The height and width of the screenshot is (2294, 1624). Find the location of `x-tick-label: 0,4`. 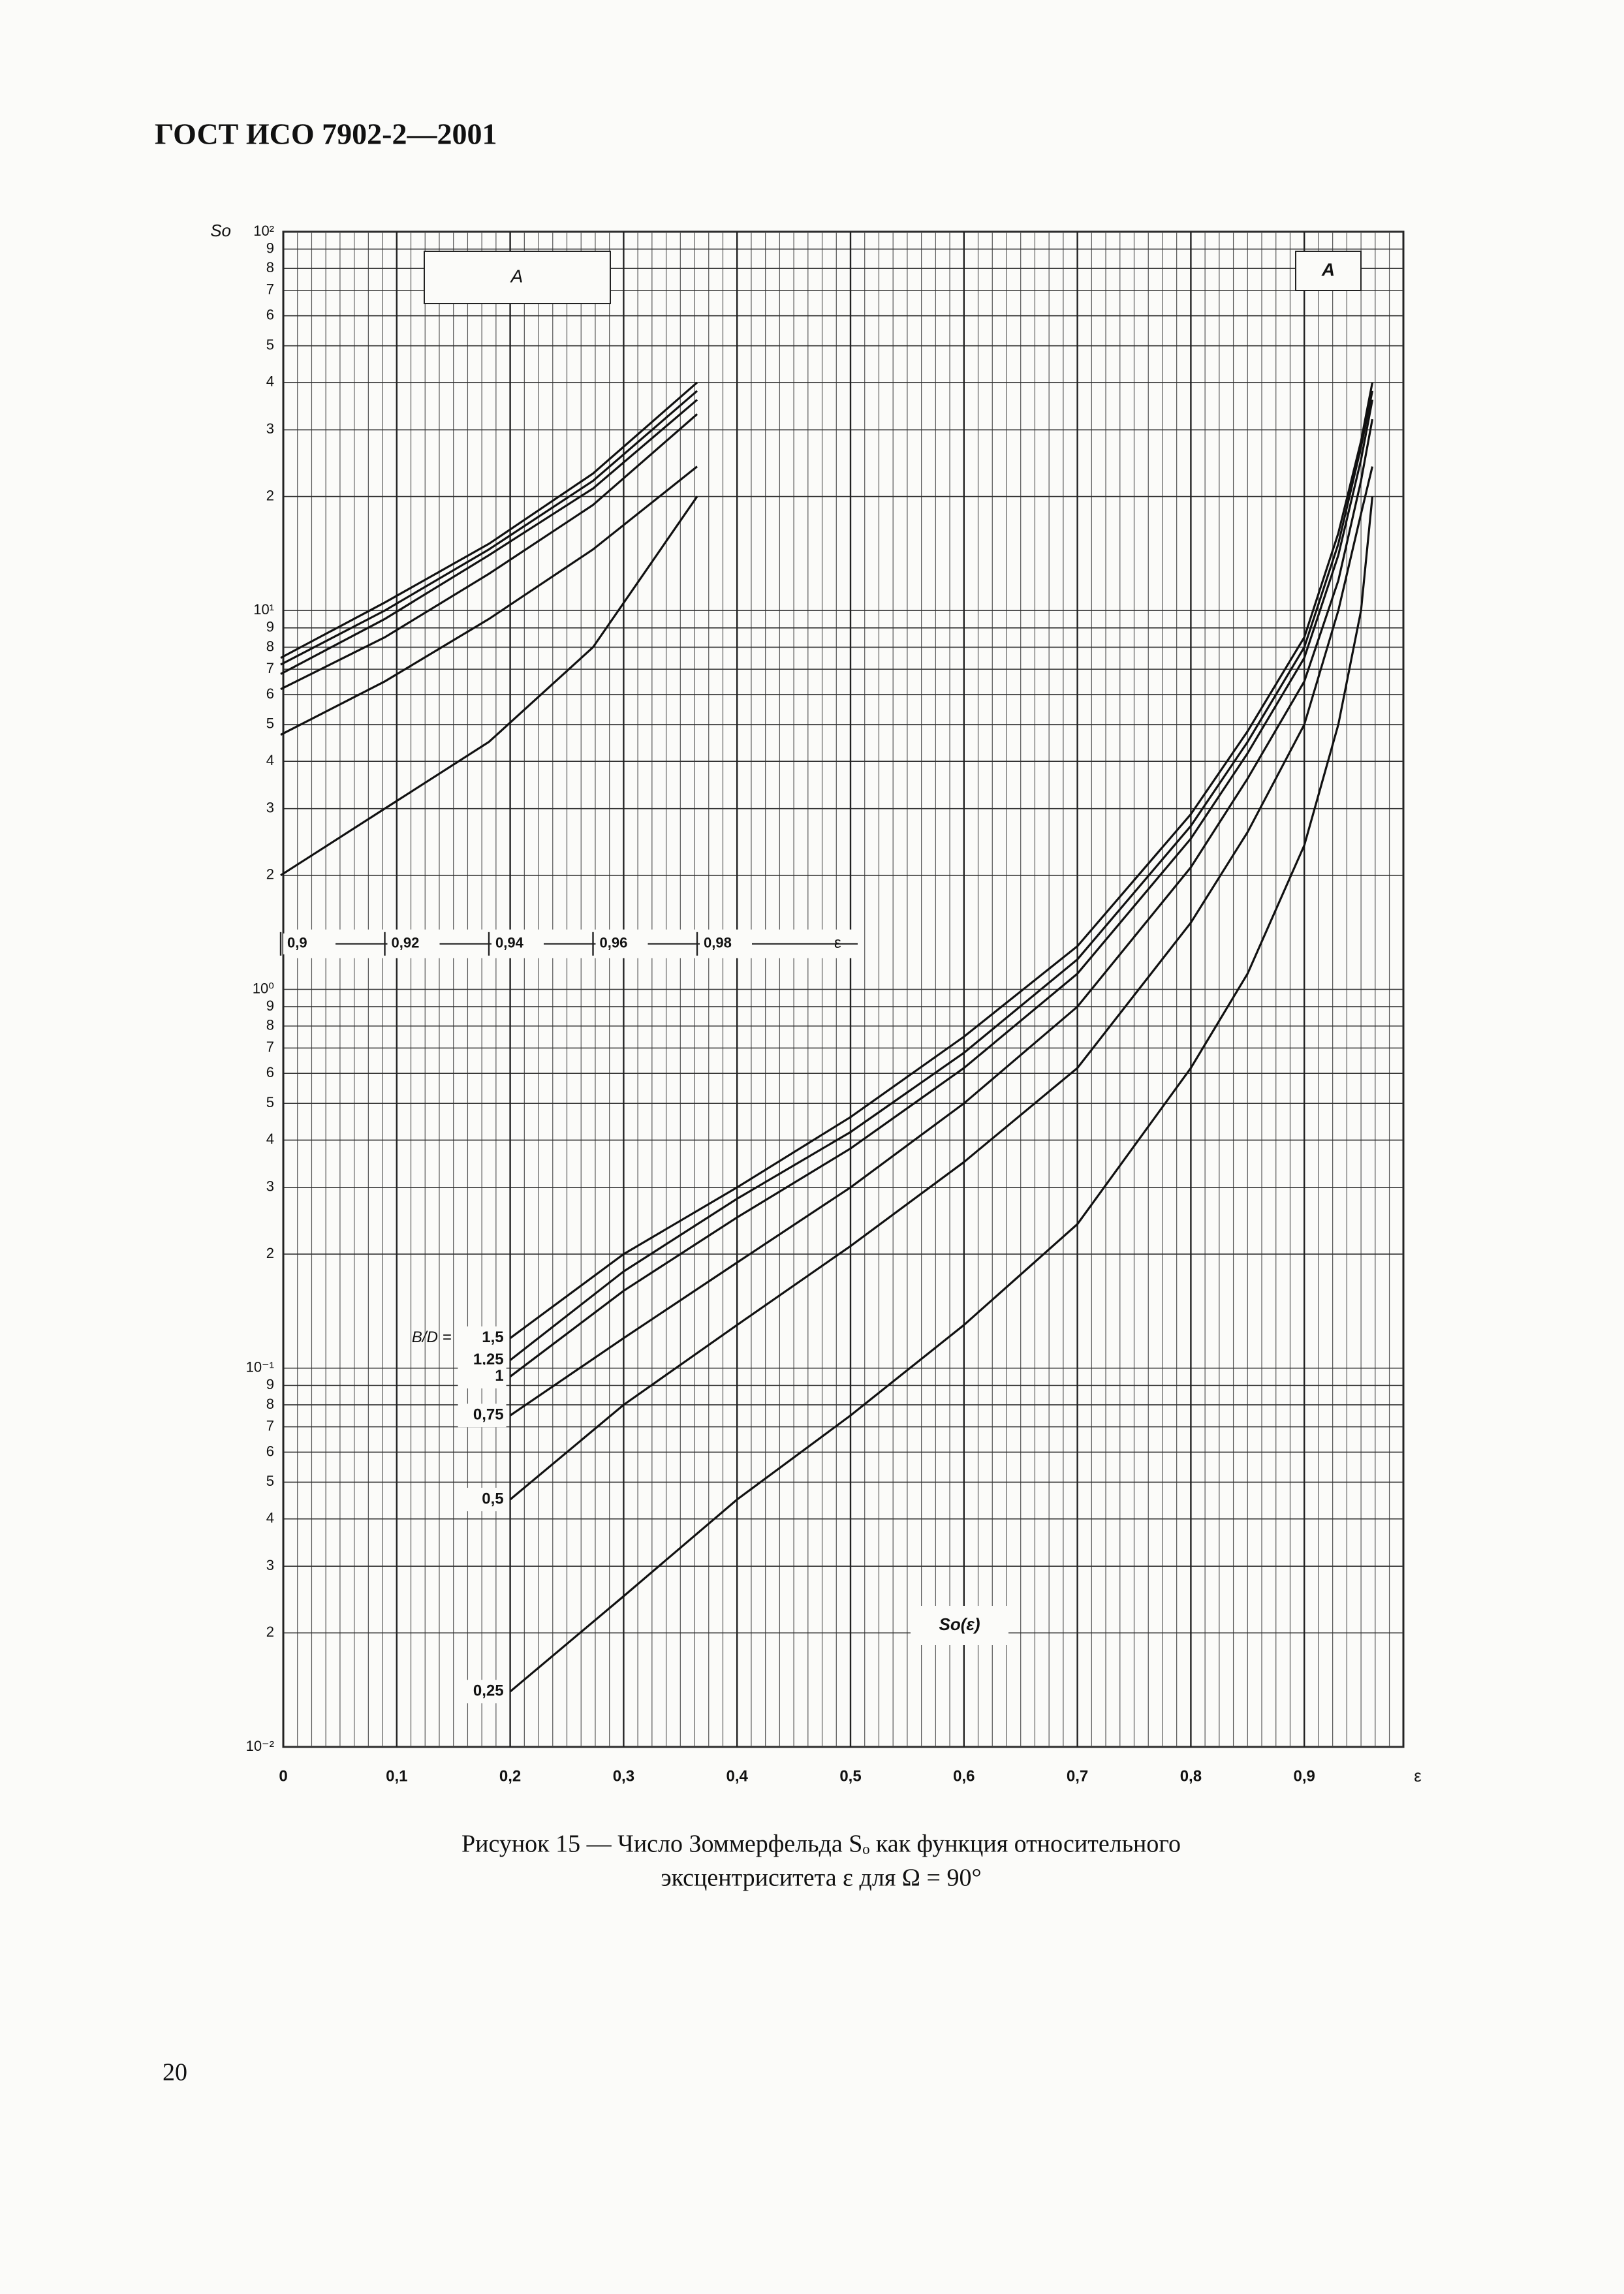

x-tick-label: 0,4 is located at coordinates (738, 1776).